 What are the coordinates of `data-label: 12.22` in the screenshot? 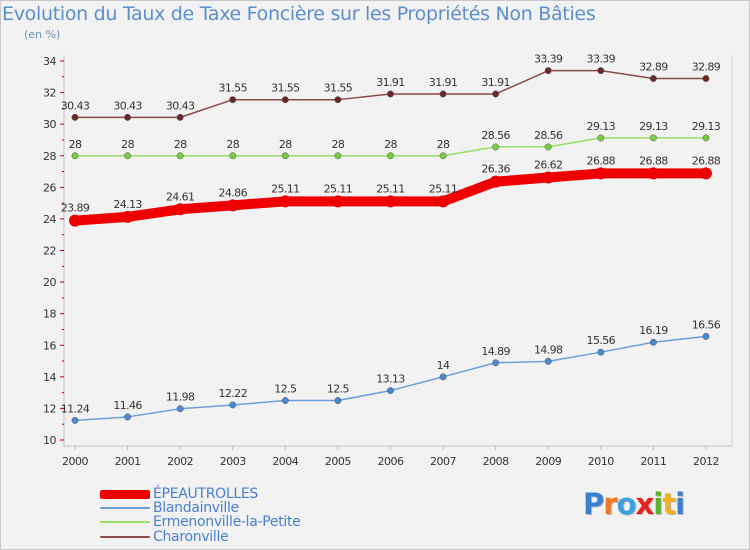 It's located at (232, 393).